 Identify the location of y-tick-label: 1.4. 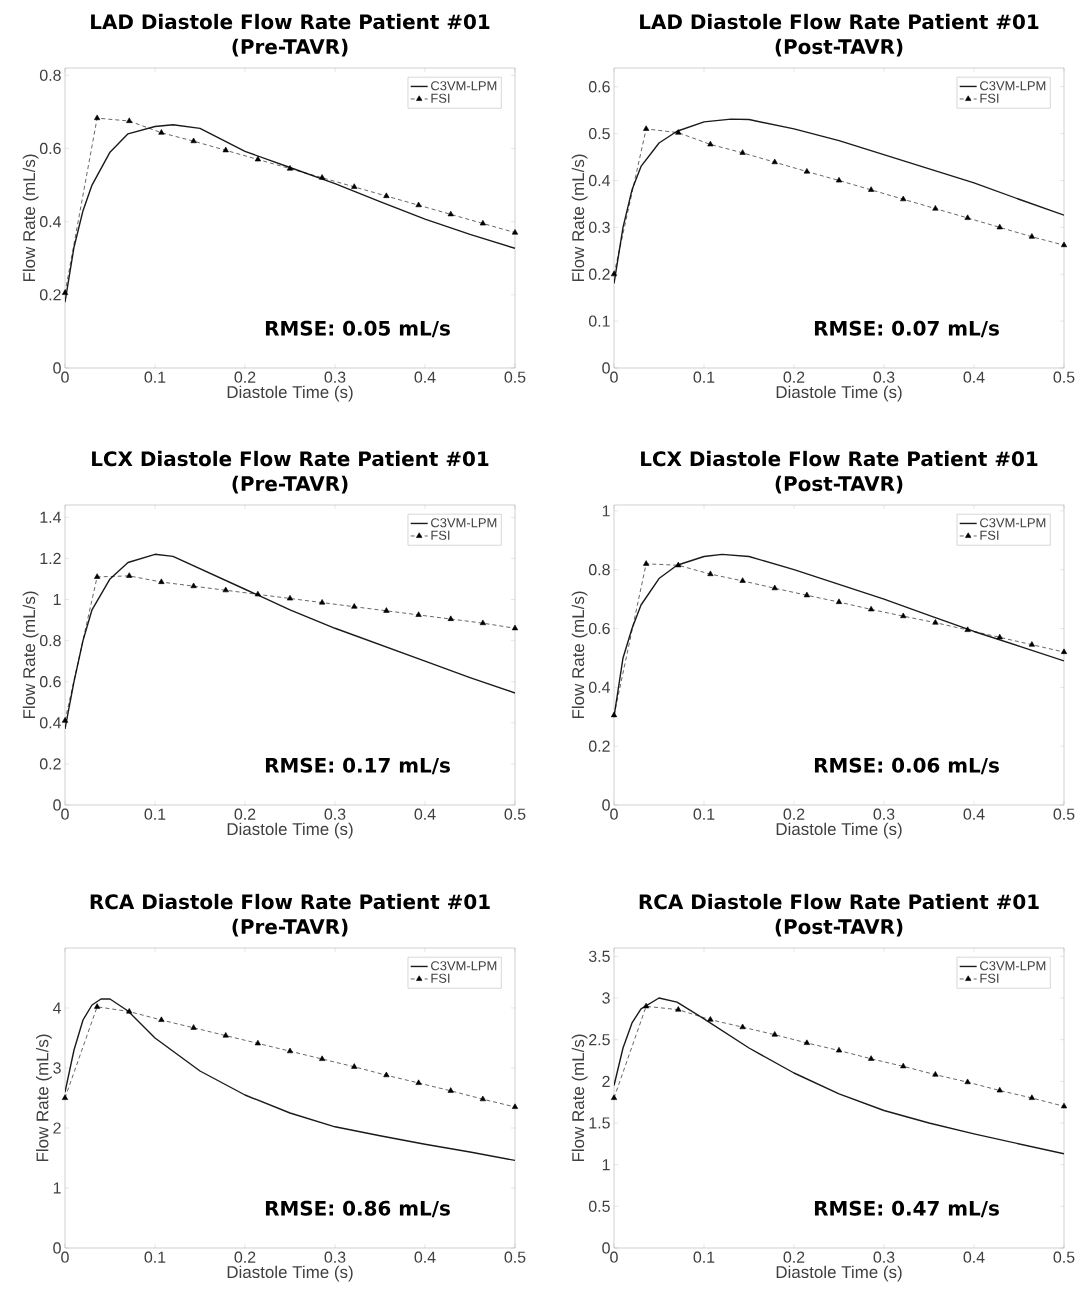
(51, 517).